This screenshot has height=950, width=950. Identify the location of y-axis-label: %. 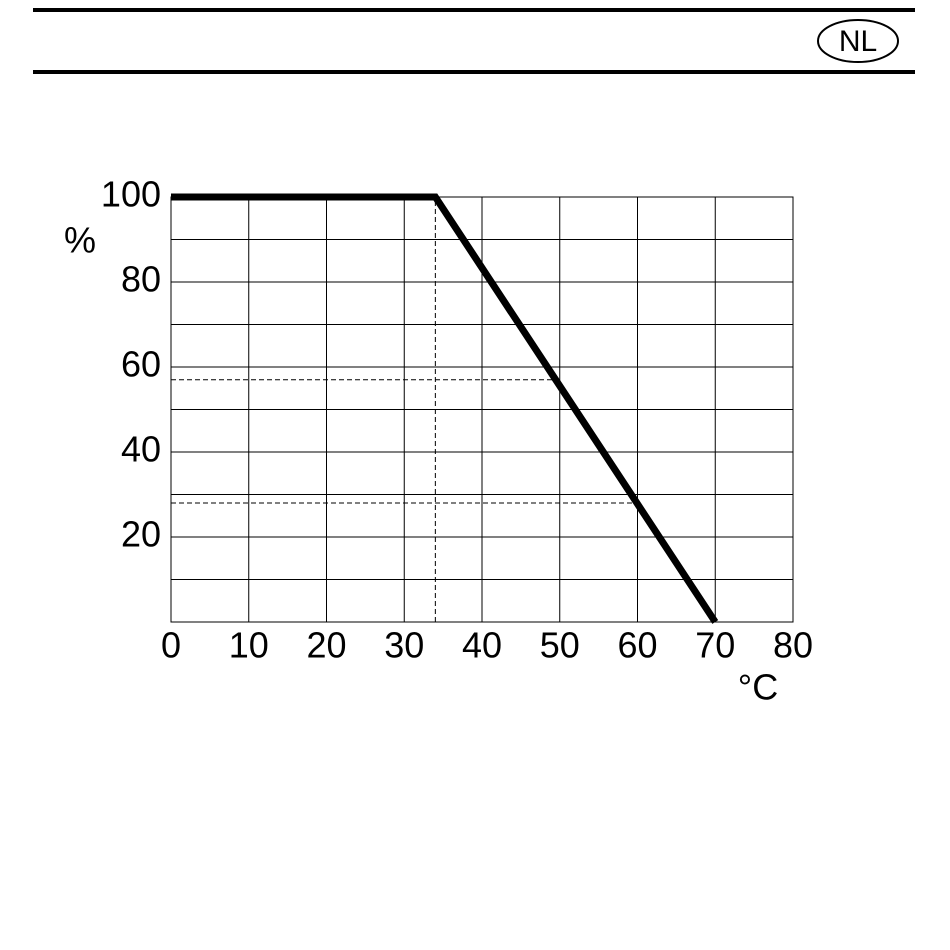
(80, 240).